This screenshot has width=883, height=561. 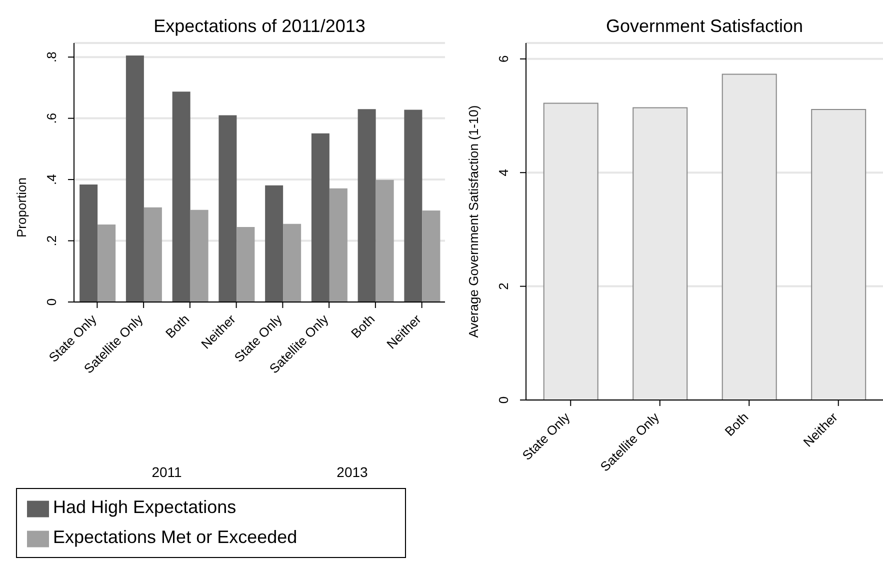 What do you see at coordinates (51, 118) in the screenshot?
I see `y-tick-label: .6` at bounding box center [51, 118].